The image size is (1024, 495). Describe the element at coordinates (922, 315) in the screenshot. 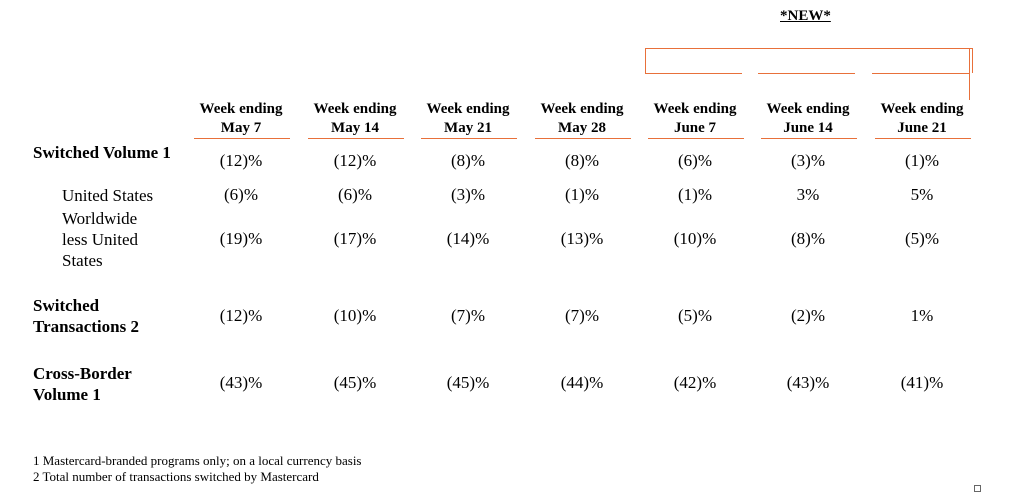

I see `table-cell: 1%` at that location.